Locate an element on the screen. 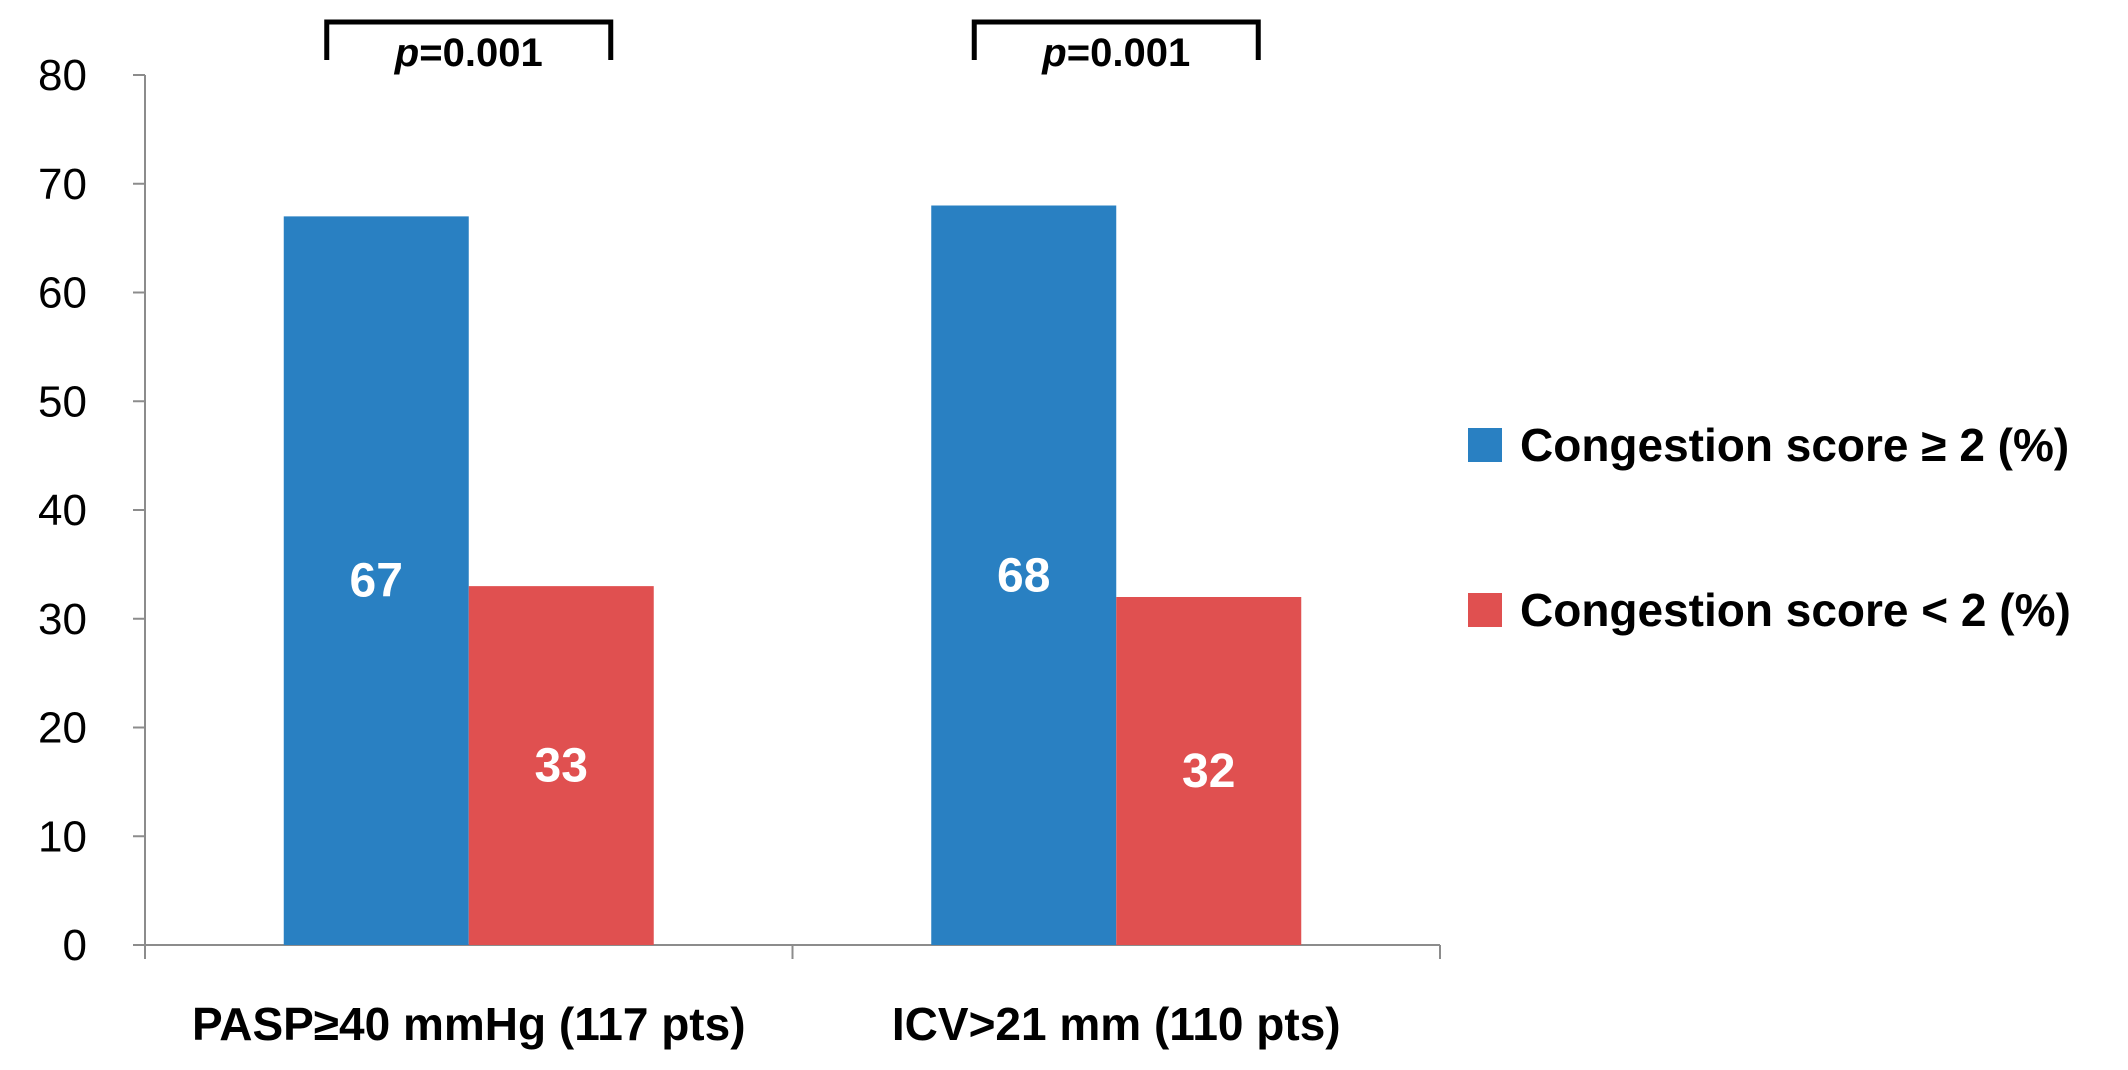  data-label: 33 is located at coordinates (561, 766).